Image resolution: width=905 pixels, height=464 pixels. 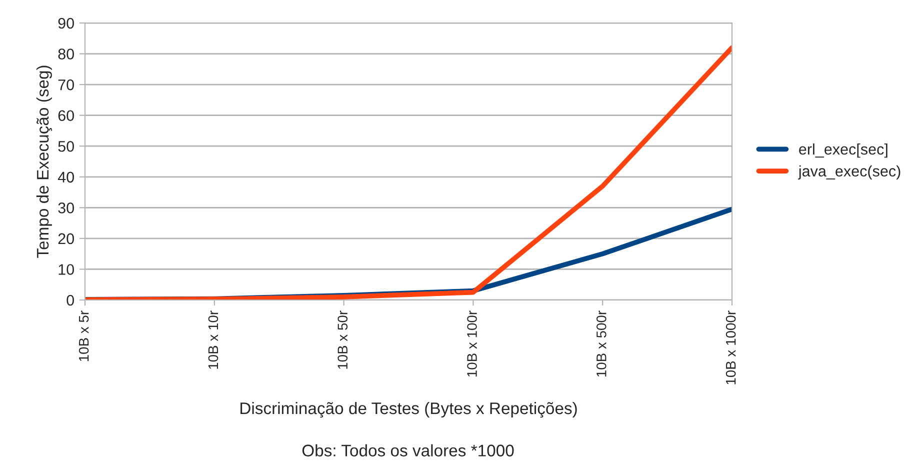 What do you see at coordinates (66, 146) in the screenshot?
I see `y-tick-label: 50` at bounding box center [66, 146].